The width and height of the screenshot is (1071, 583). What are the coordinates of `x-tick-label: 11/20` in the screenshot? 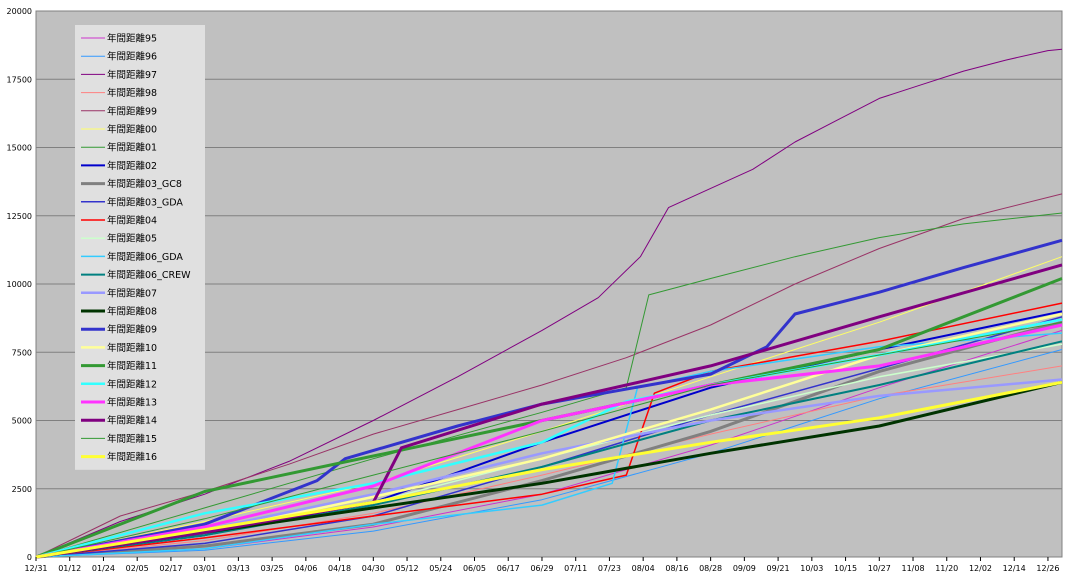 It's located at (946, 568).